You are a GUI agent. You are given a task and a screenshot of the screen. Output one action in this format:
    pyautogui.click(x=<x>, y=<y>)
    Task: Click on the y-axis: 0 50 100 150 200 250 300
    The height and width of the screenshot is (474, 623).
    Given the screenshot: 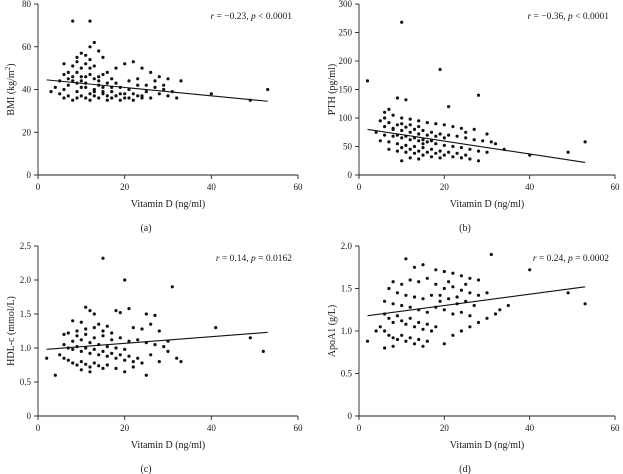 What is the action you would take?
    pyautogui.click(x=349, y=90)
    